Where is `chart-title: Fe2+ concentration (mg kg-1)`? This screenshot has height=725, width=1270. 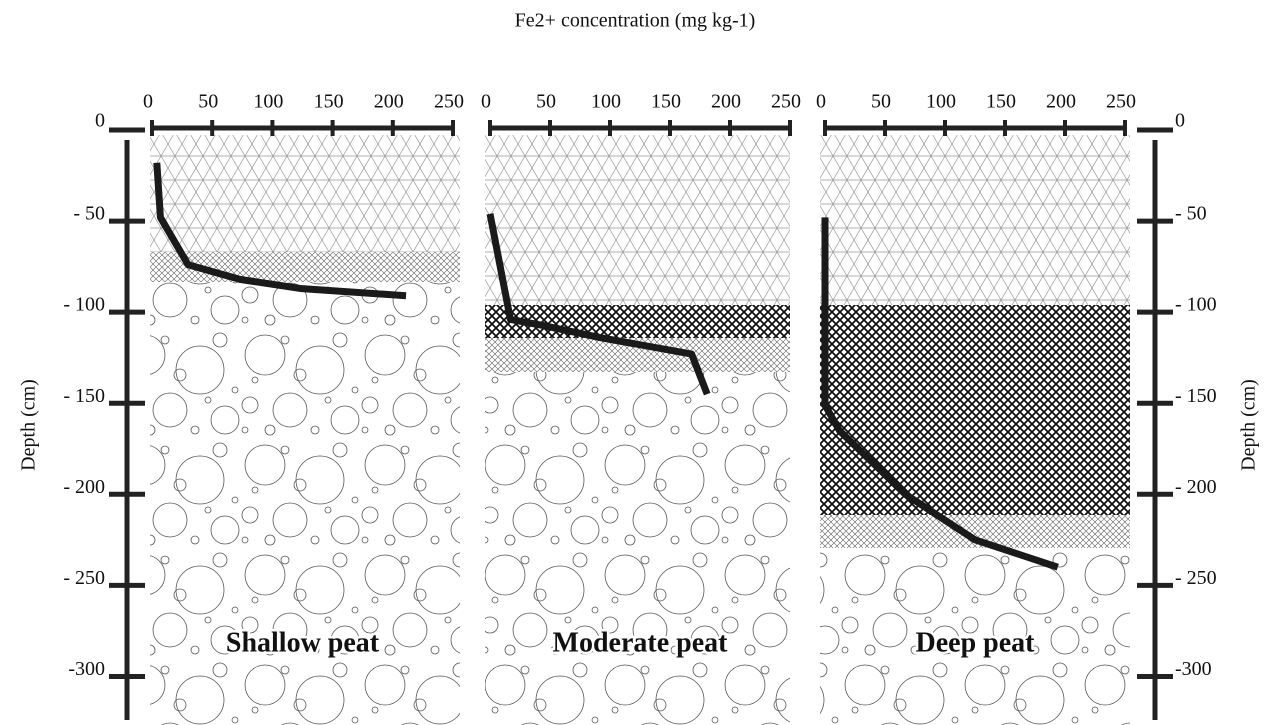
chart-title: Fe2+ concentration (mg kg-1) is located at coordinates (635, 21).